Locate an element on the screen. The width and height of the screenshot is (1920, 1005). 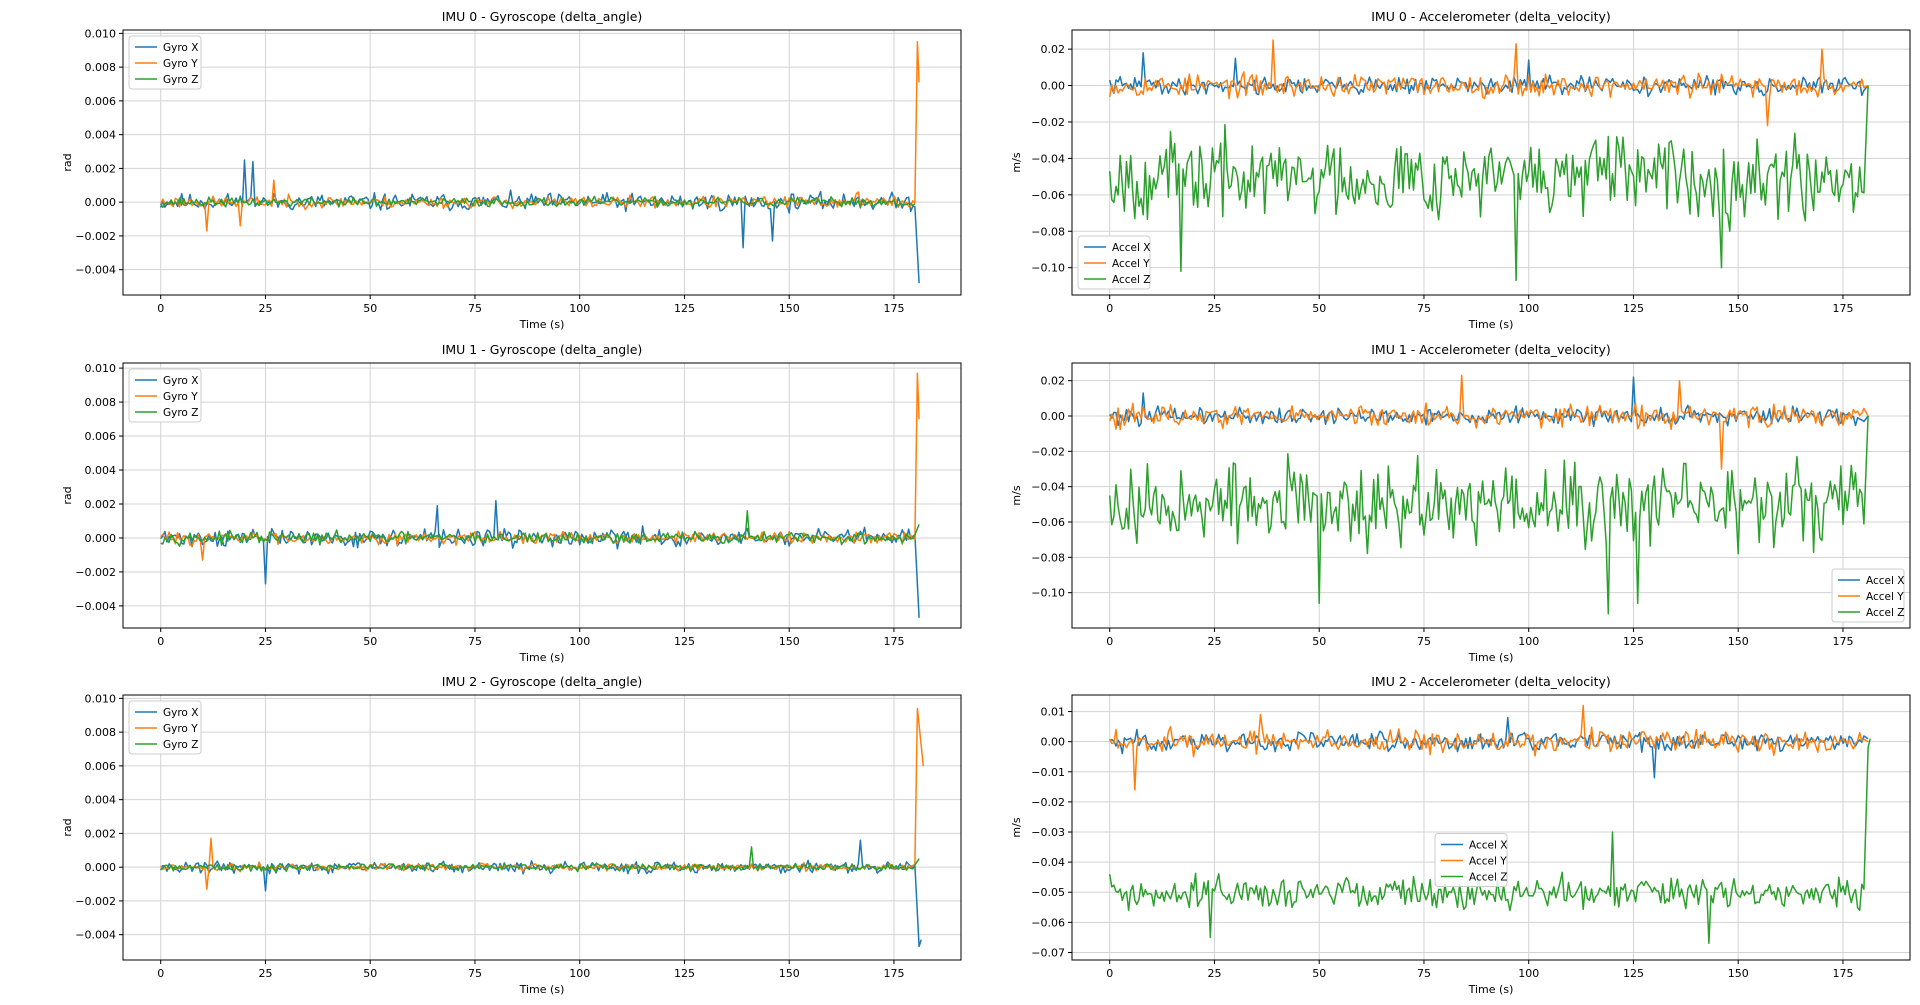
y-tick-label: 0.010 is located at coordinates (101, 33).